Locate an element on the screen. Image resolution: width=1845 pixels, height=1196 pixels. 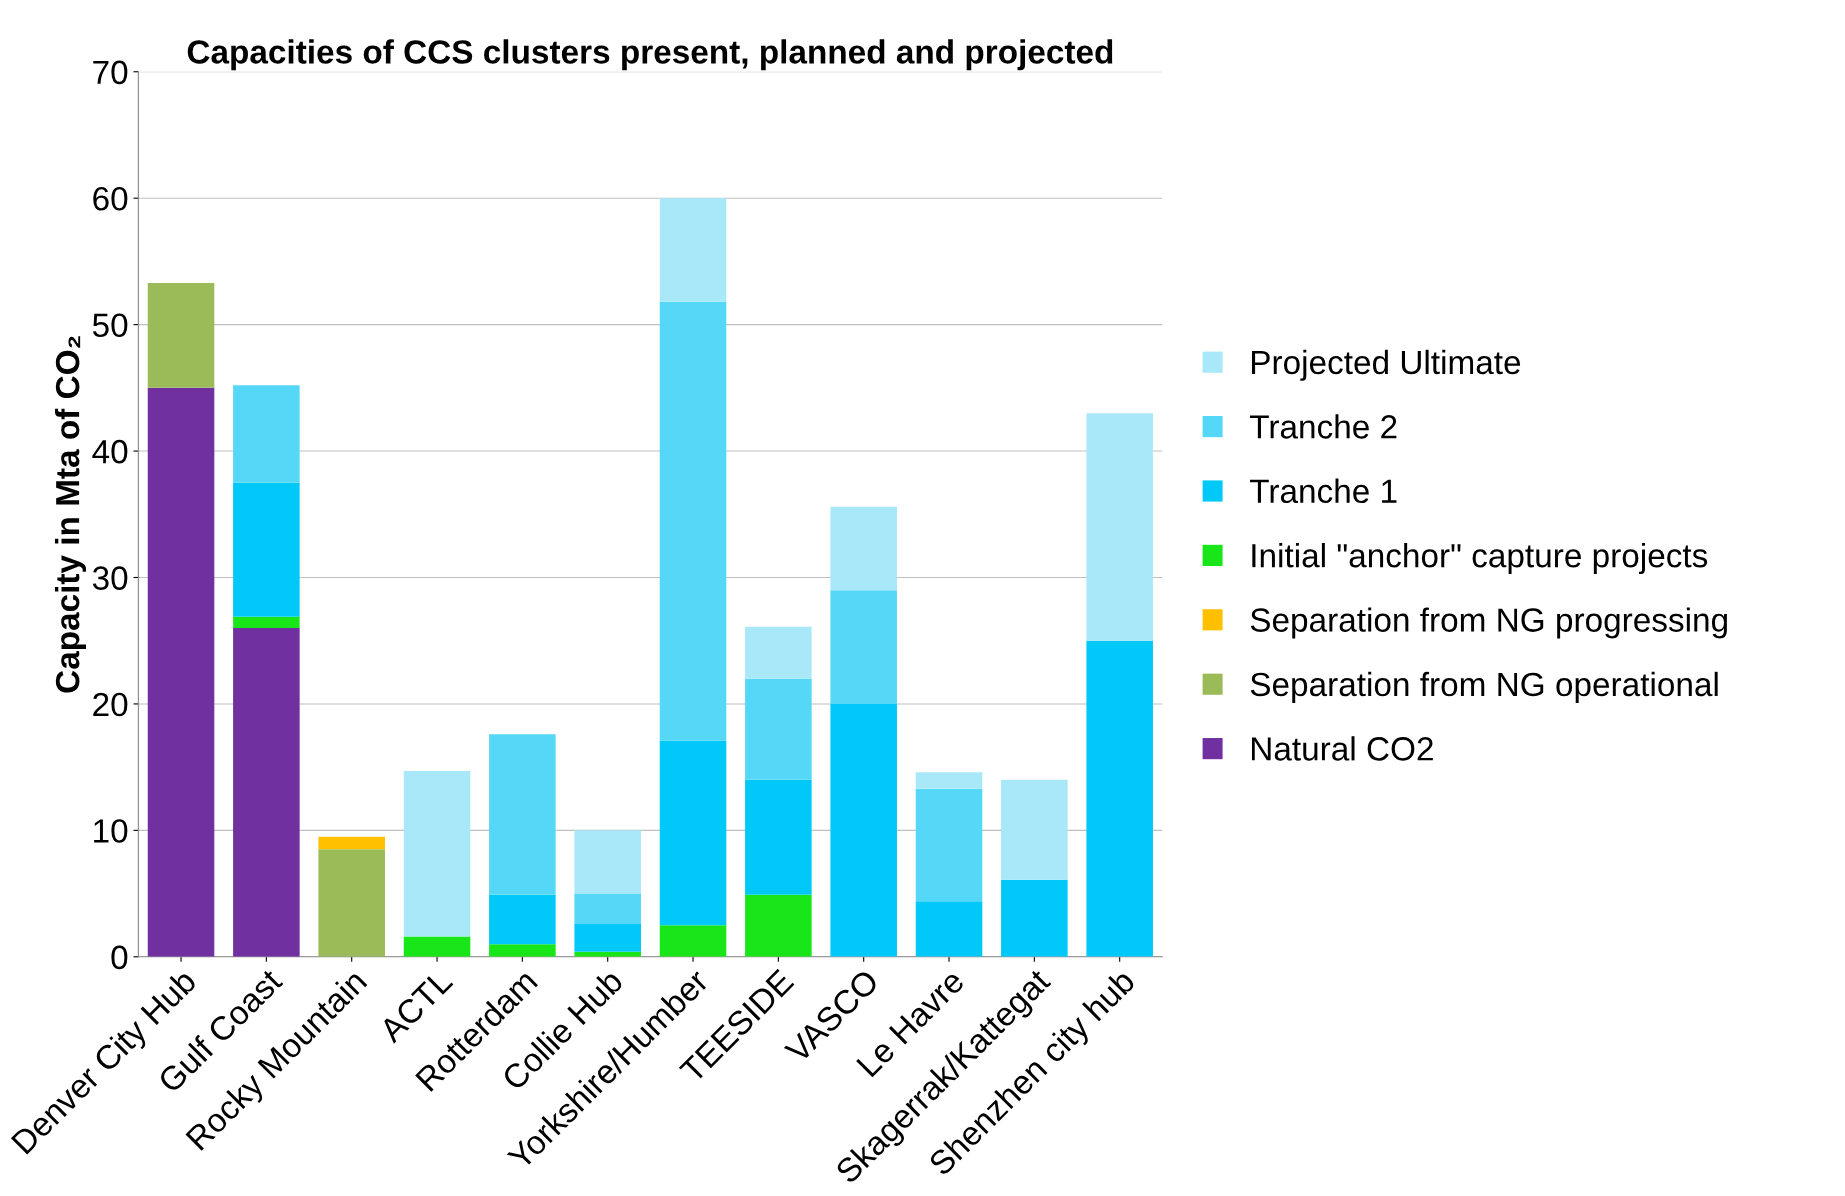
chart-title: Capacities of CCS clusters present, planned and projected is located at coordinates (650, 55).